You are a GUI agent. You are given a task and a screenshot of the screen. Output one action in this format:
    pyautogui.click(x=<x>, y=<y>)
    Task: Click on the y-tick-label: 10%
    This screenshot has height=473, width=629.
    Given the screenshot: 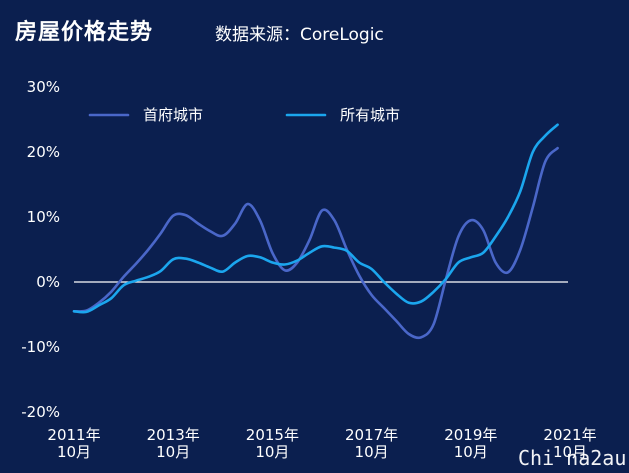 What is the action you would take?
    pyautogui.click(x=43, y=217)
    